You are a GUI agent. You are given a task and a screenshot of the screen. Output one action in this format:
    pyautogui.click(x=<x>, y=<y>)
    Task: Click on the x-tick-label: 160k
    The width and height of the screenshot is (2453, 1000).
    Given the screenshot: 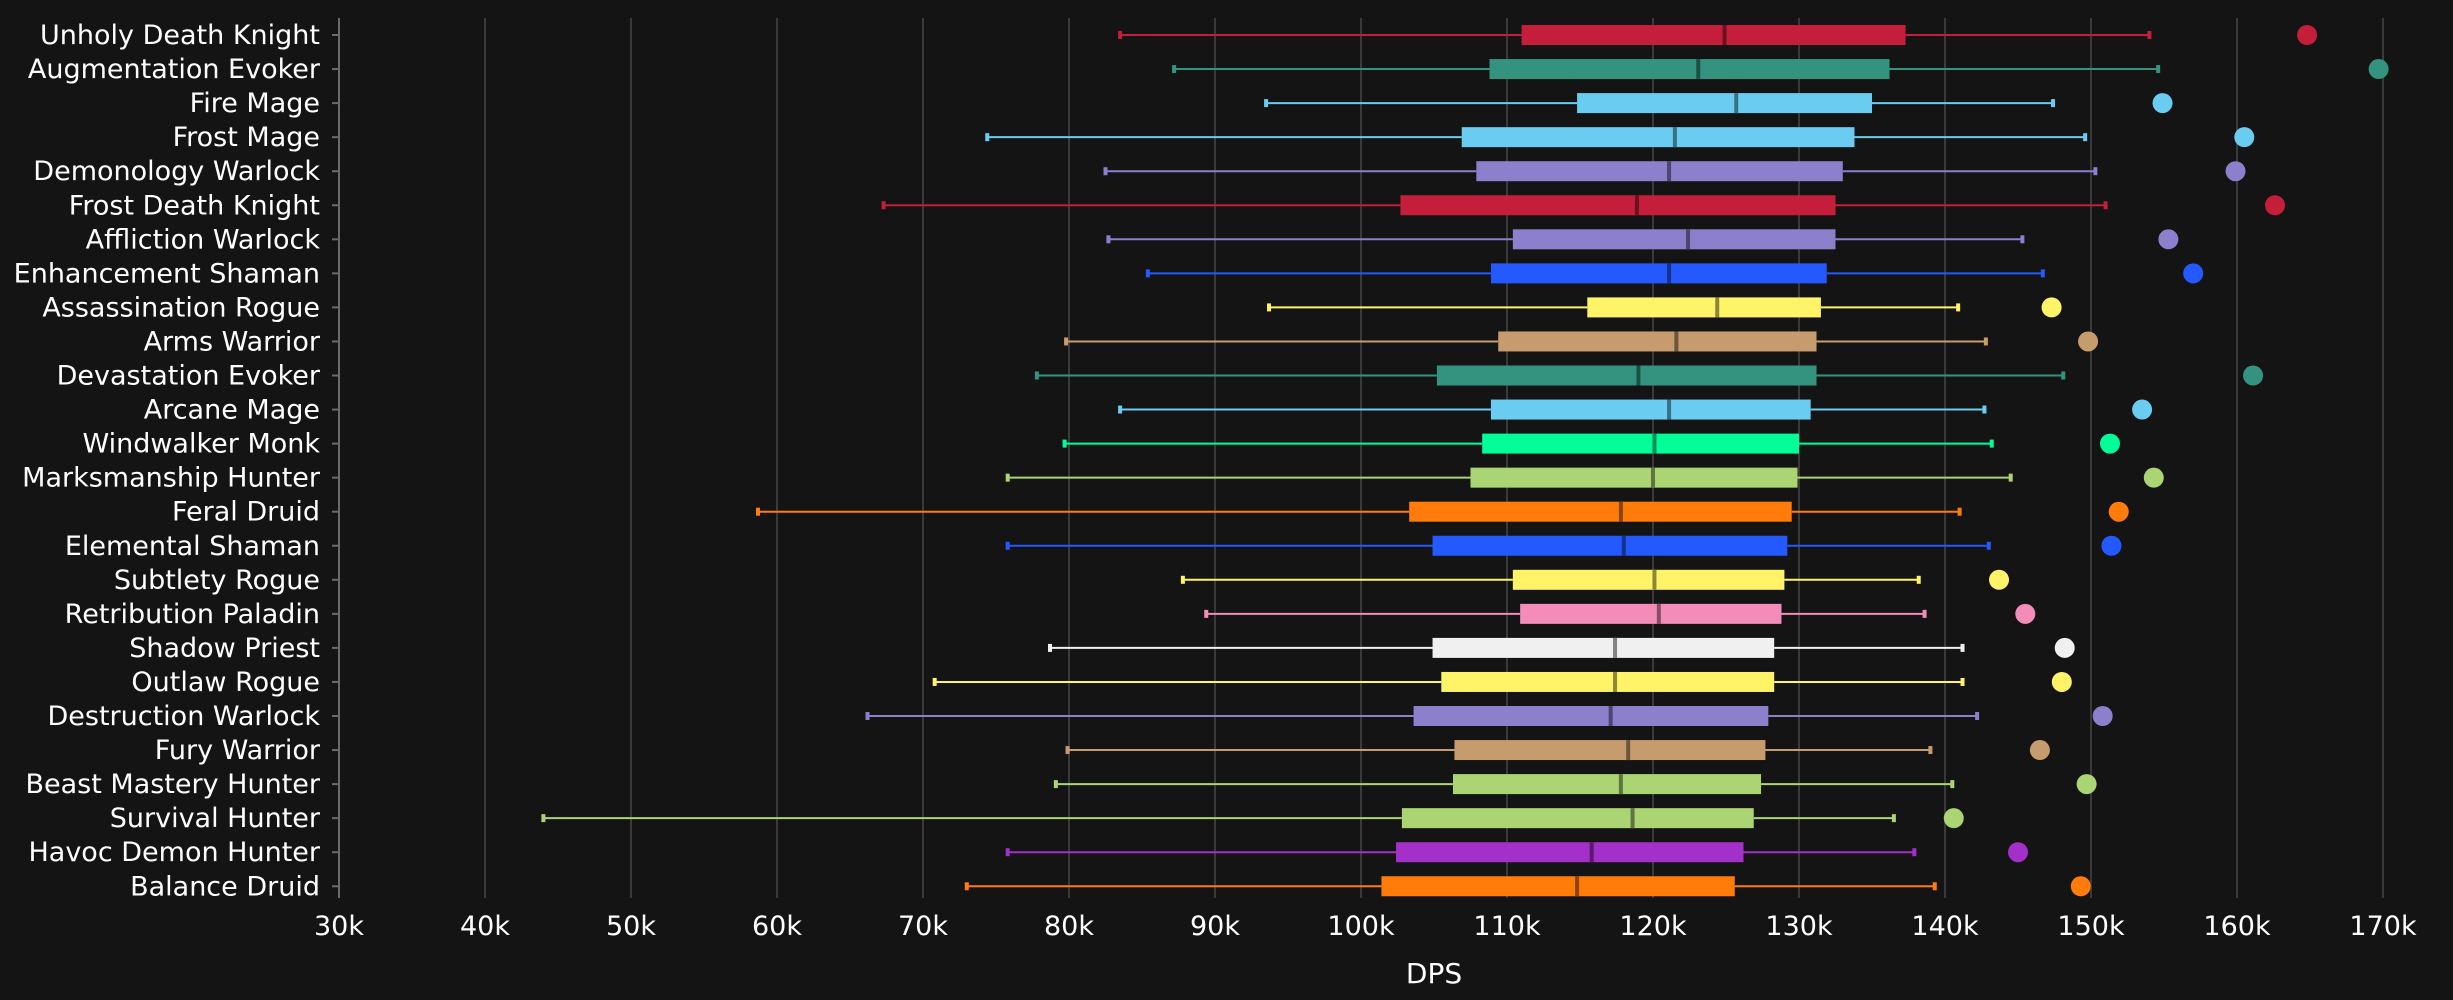 What is the action you would take?
    pyautogui.click(x=2237, y=926)
    